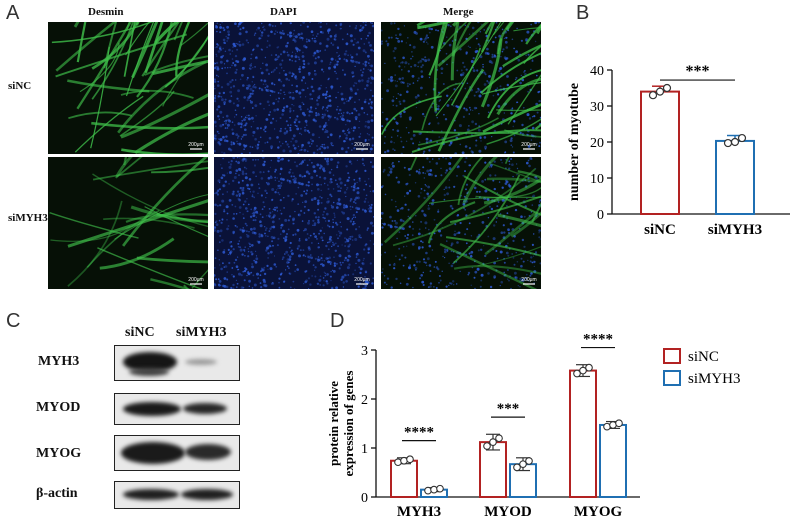 The height and width of the screenshot is (522, 809). I want to click on y-axis-label: number of myotube, so click(574, 142).